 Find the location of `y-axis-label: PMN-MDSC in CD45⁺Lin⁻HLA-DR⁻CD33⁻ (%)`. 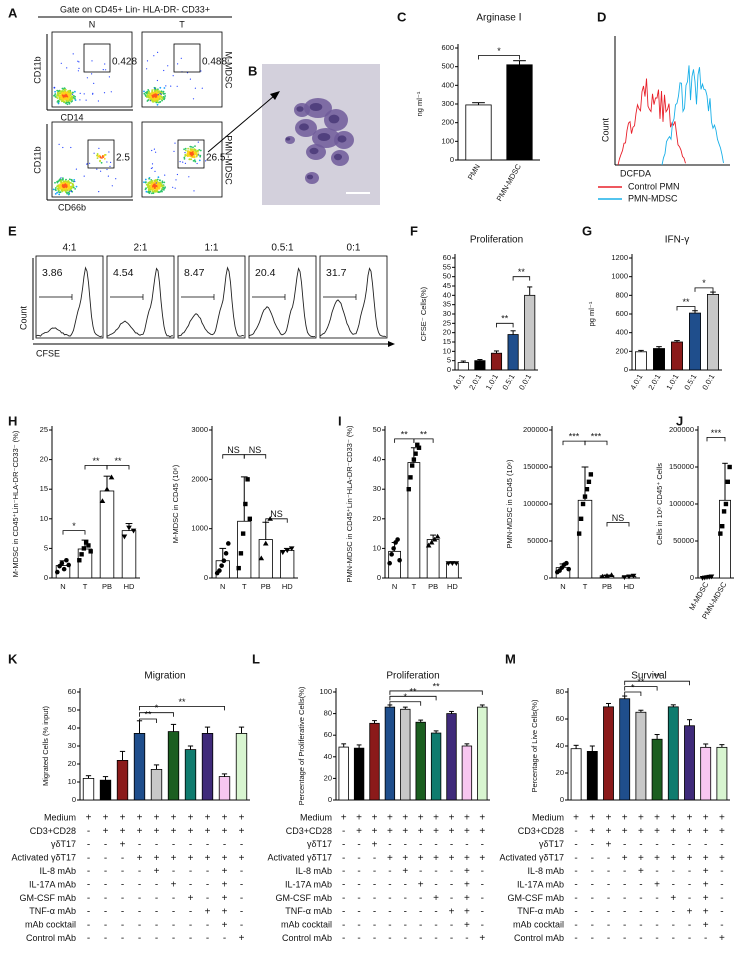

y-axis-label: PMN-MDSC in CD45⁺Lin⁻HLA-DR⁻CD33⁻ (%) is located at coordinates (349, 504).